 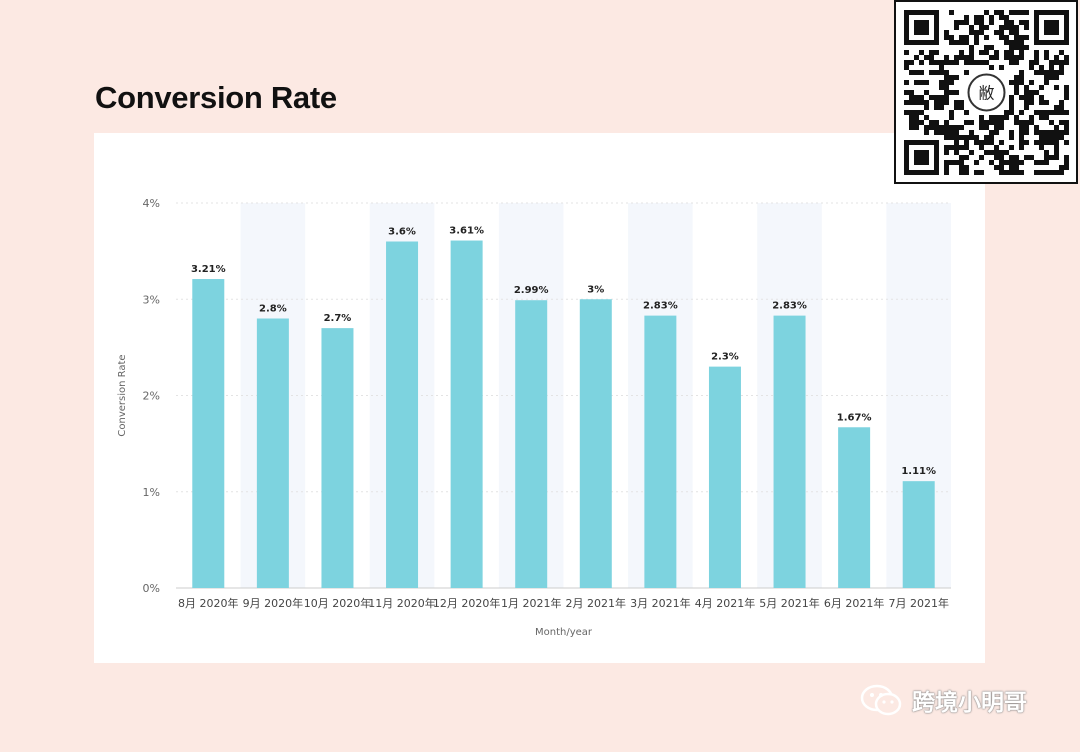 What do you see at coordinates (402, 232) in the screenshot?
I see `data-label: 3.6%` at bounding box center [402, 232].